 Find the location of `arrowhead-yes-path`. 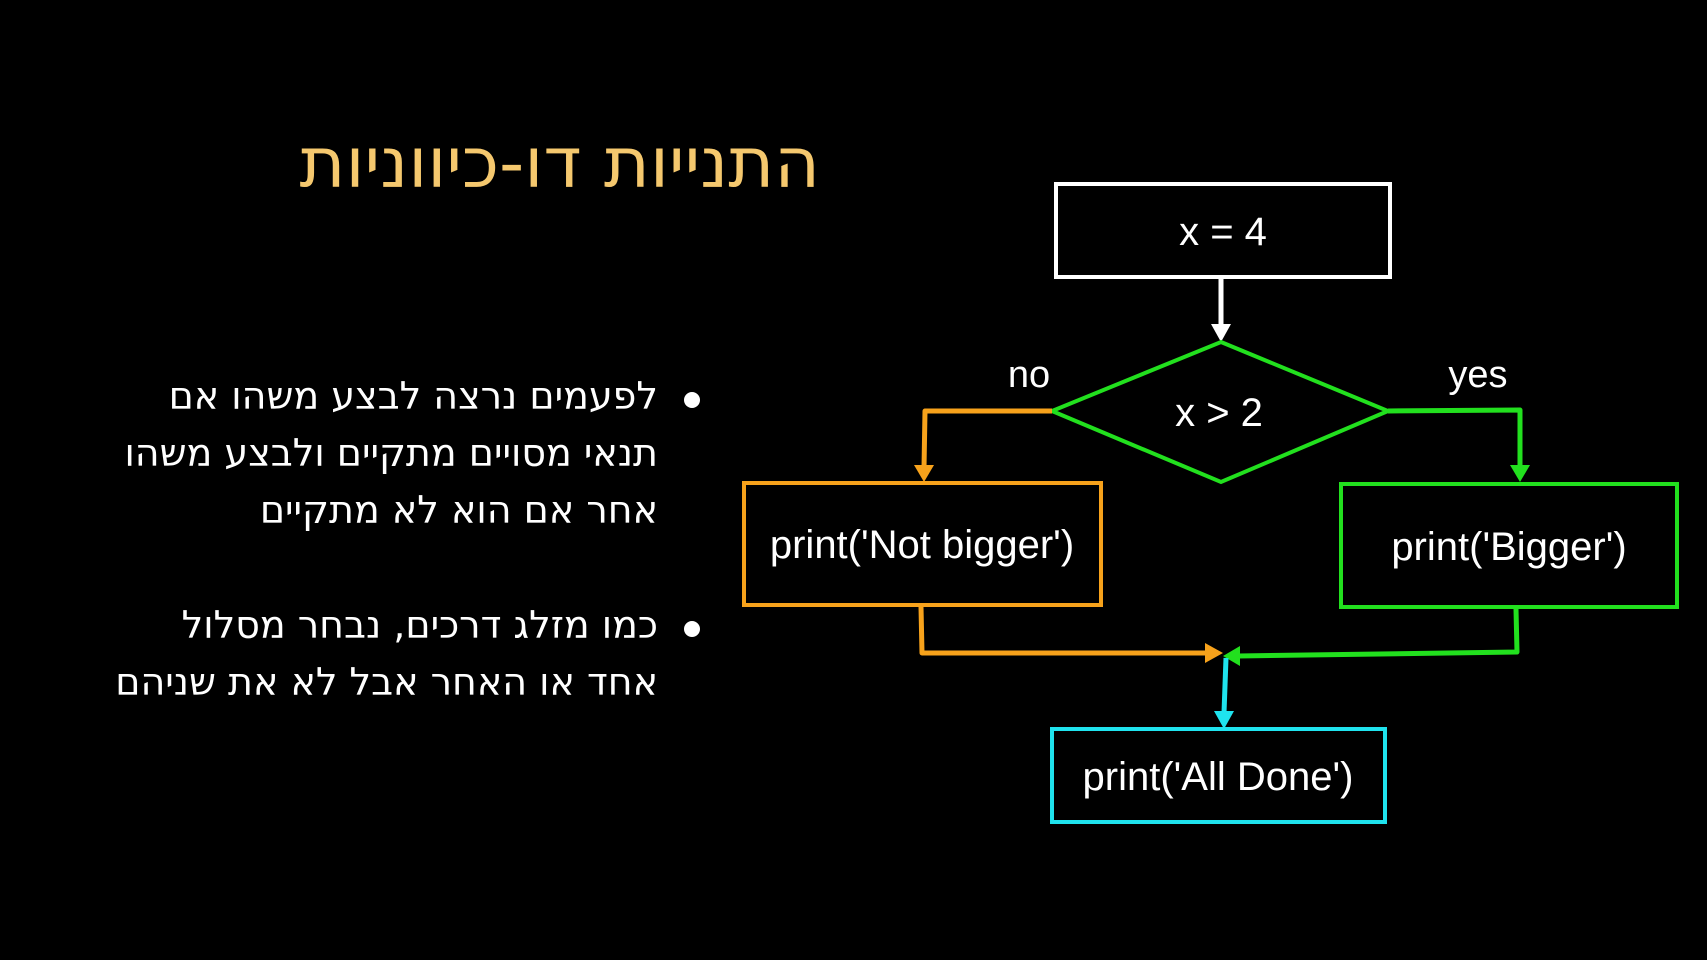

arrowhead-yes-path is located at coordinates (1520, 473).